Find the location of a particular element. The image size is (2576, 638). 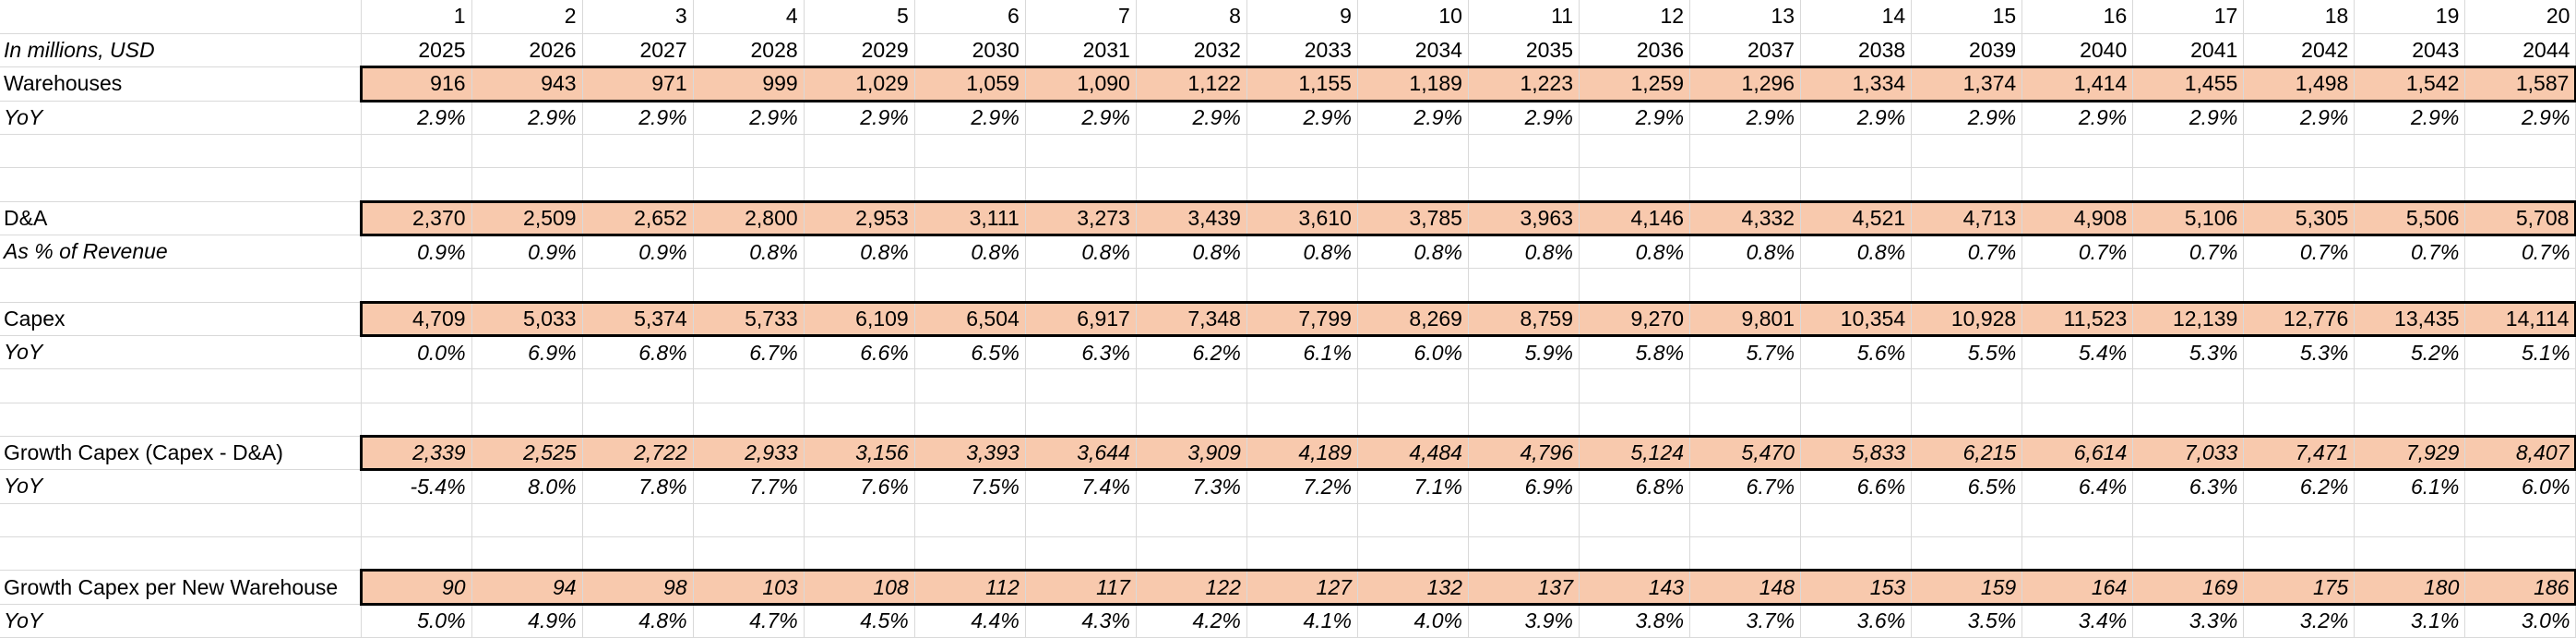

value-cell: 6,215 is located at coordinates (1967, 453).